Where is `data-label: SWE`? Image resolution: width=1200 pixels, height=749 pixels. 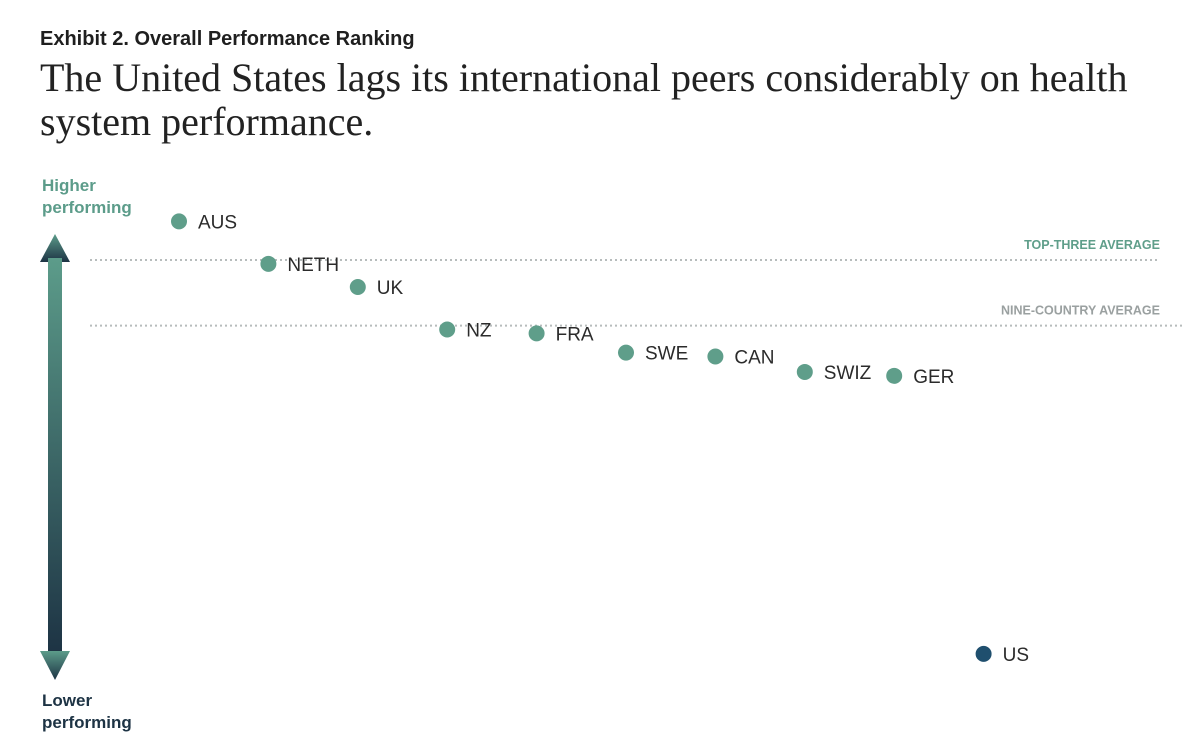 data-label: SWE is located at coordinates (666, 354).